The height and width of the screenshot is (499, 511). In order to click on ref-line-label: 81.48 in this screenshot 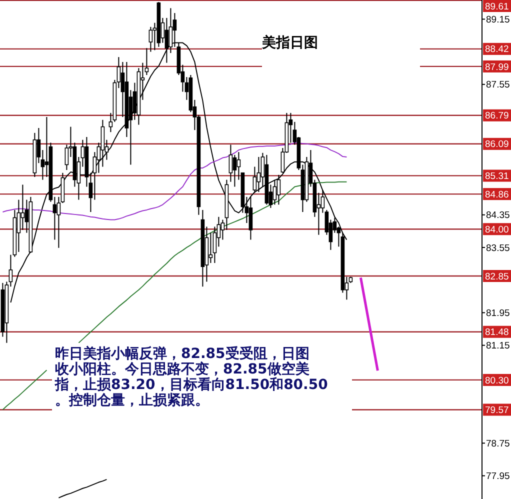, I will do `click(497, 332)`.